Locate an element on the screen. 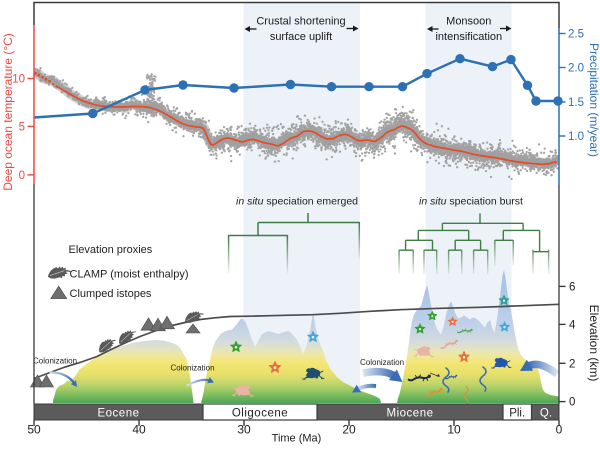 This screenshot has width=600, height=452. svg-text: surface uplift is located at coordinates (301, 37).